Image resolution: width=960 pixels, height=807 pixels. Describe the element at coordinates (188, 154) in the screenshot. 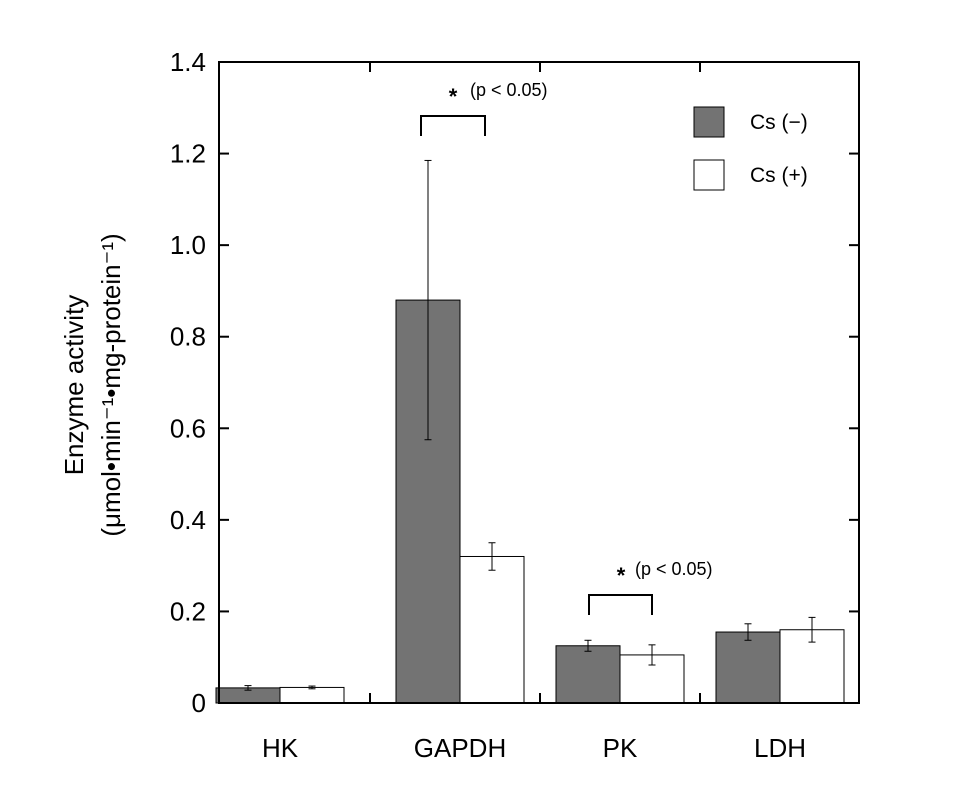

I see `y-tick-label: 1.2` at that location.